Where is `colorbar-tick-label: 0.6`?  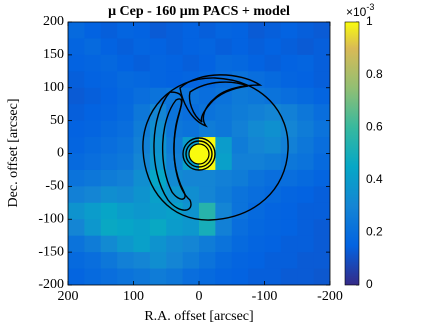 colorbar-tick-label: 0.6 is located at coordinates (374, 126).